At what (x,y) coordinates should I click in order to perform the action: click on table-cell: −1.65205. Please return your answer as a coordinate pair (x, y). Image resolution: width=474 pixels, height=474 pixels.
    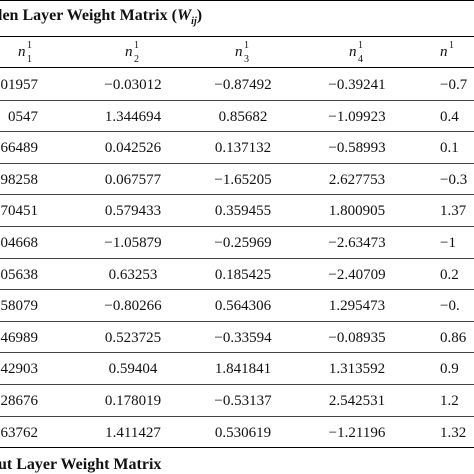
    Looking at the image, I should click on (243, 179).